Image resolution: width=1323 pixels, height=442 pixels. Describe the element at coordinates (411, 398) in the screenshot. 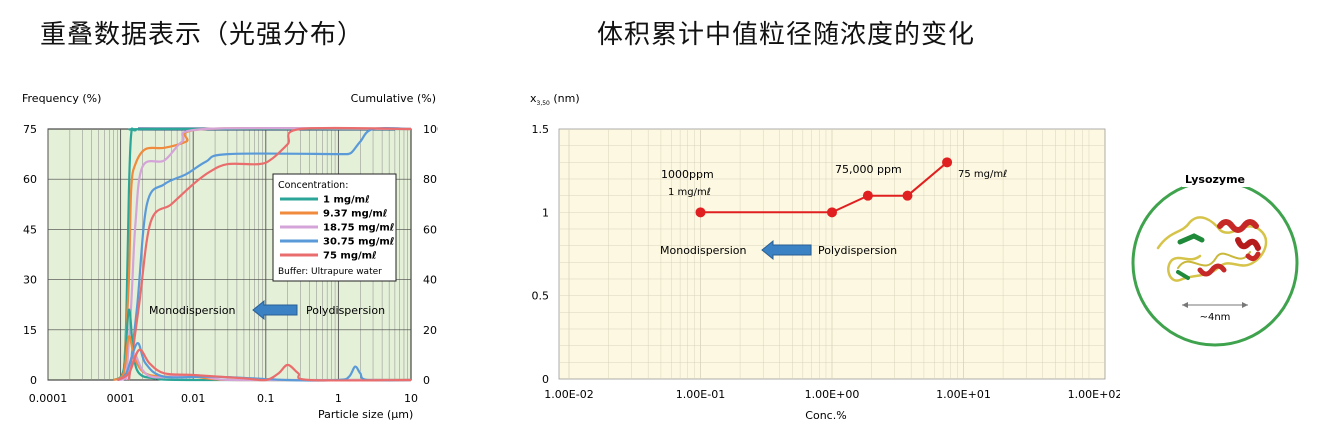

I see `x-tick-label: 10` at that location.